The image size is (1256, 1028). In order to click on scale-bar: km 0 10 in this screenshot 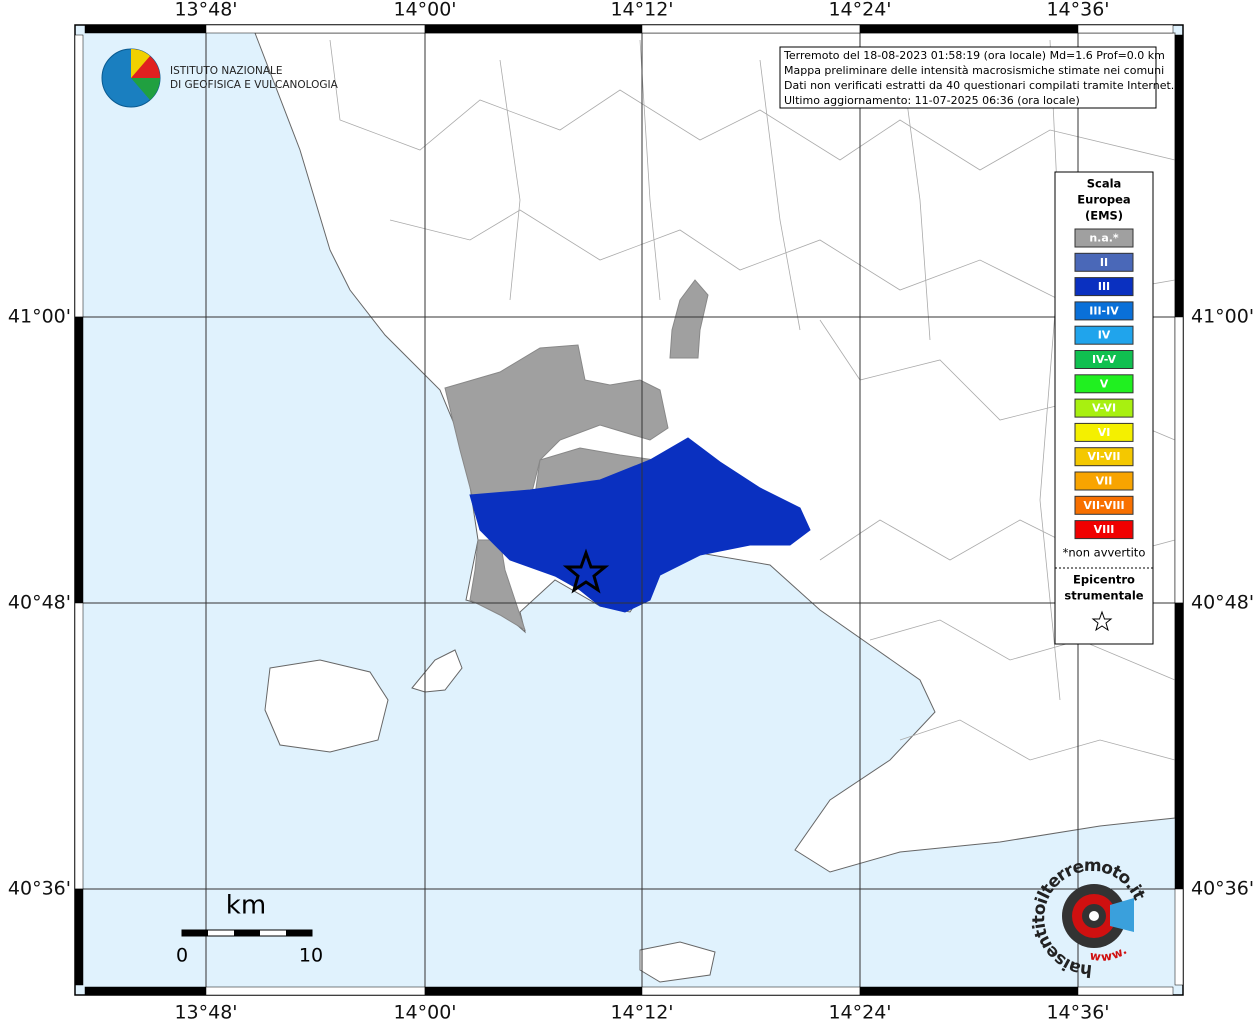, I will do `click(249, 929)`.